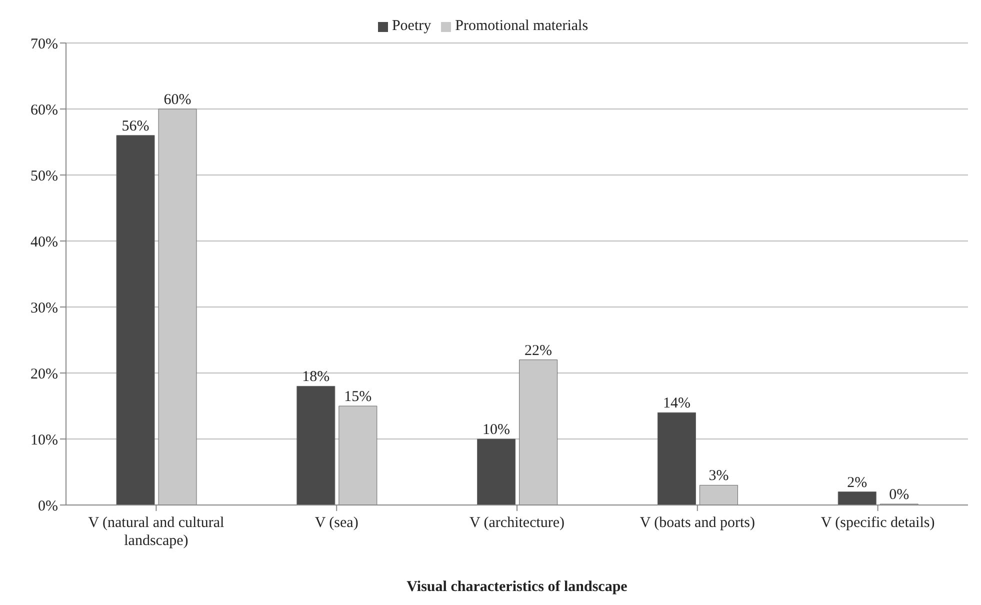 This screenshot has width=981, height=605. What do you see at coordinates (496, 430) in the screenshot?
I see `data-label: 10%` at bounding box center [496, 430].